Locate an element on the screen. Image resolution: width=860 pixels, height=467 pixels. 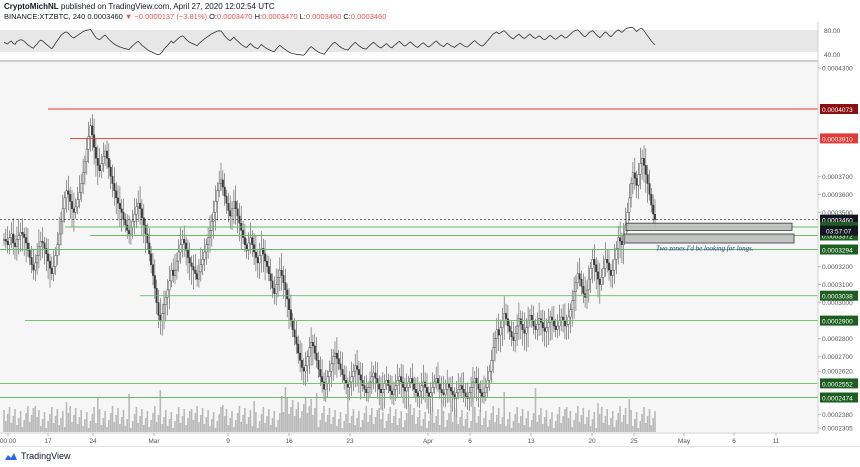
y-tick-label: 0.0002700 is located at coordinates (837, 357).